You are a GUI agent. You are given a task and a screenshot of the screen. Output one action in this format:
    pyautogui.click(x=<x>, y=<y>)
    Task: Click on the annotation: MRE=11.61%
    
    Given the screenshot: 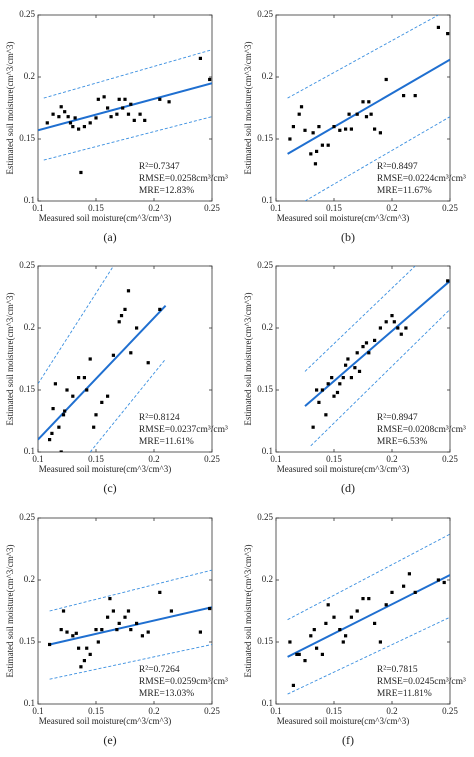 What is the action you would take?
    pyautogui.click(x=166, y=442)
    